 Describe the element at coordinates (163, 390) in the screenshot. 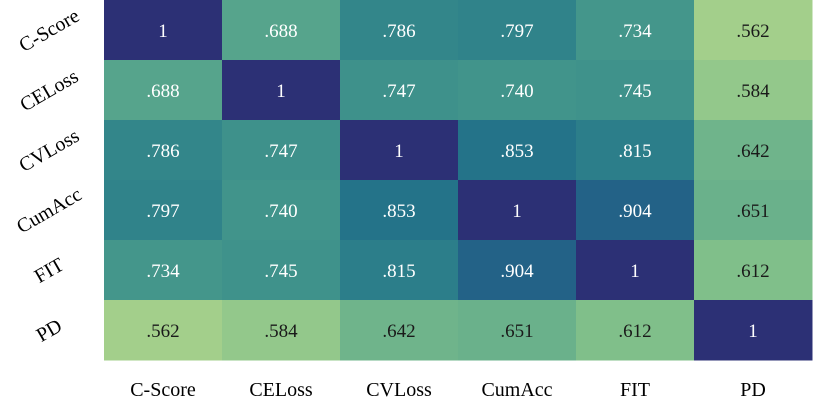

I see `x-tick-label: C-Score` at that location.